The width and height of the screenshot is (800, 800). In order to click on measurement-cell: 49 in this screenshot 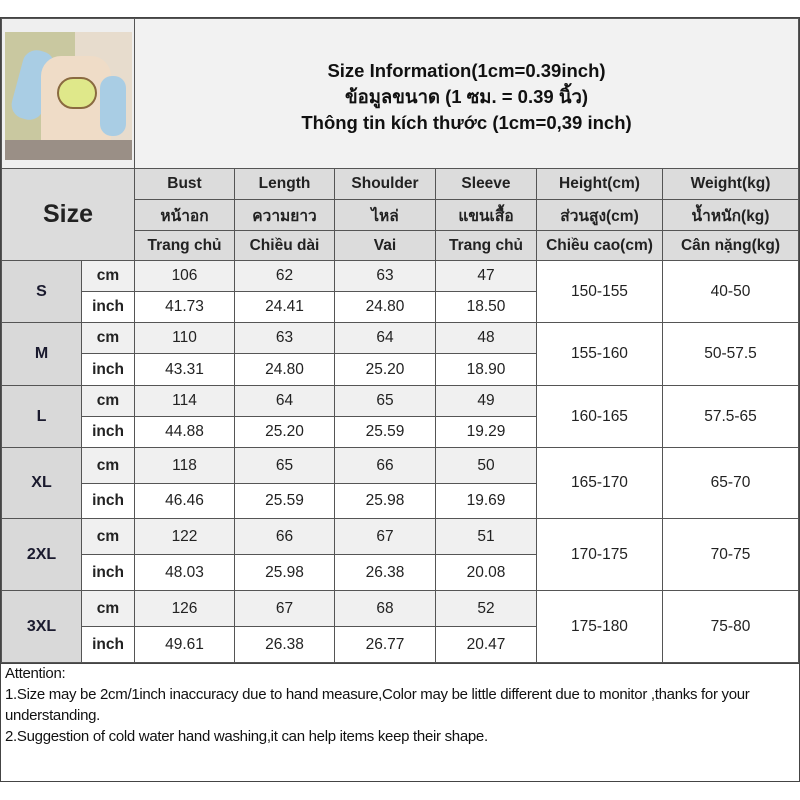, I will do `click(486, 401)`.